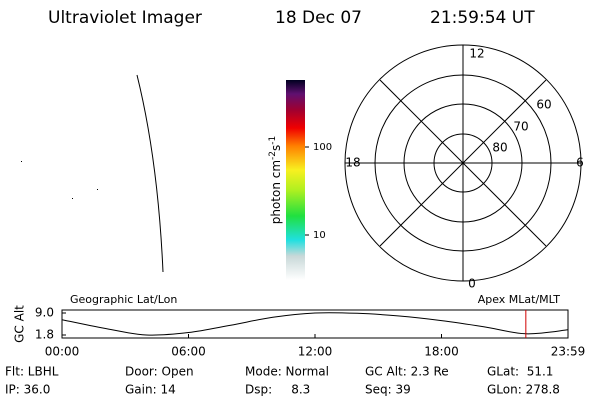 The image size is (600, 400). What do you see at coordinates (519, 299) in the screenshot?
I see `orbit-right-title: Apex MLat/MLT` at bounding box center [519, 299].